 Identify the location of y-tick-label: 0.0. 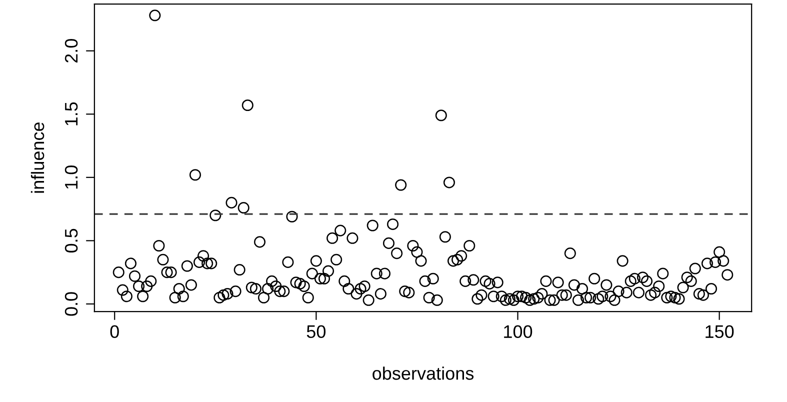
(71, 304).